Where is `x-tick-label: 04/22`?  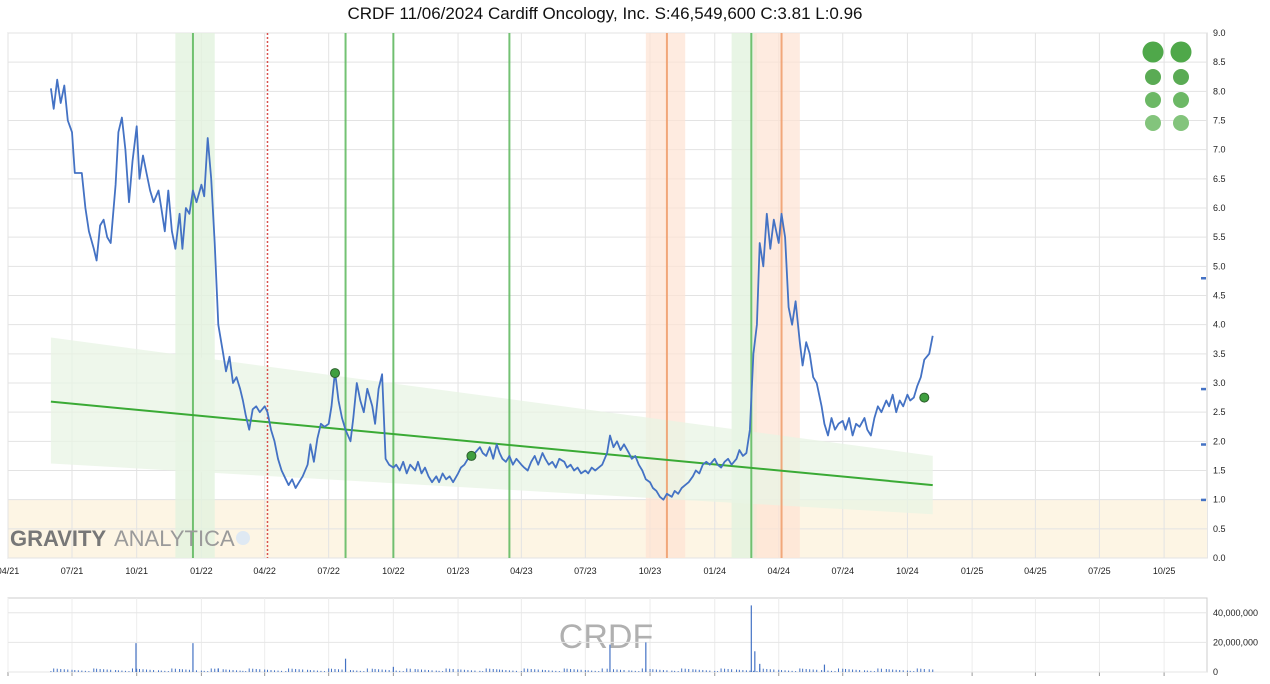 x-tick-label: 04/22 is located at coordinates (264, 571).